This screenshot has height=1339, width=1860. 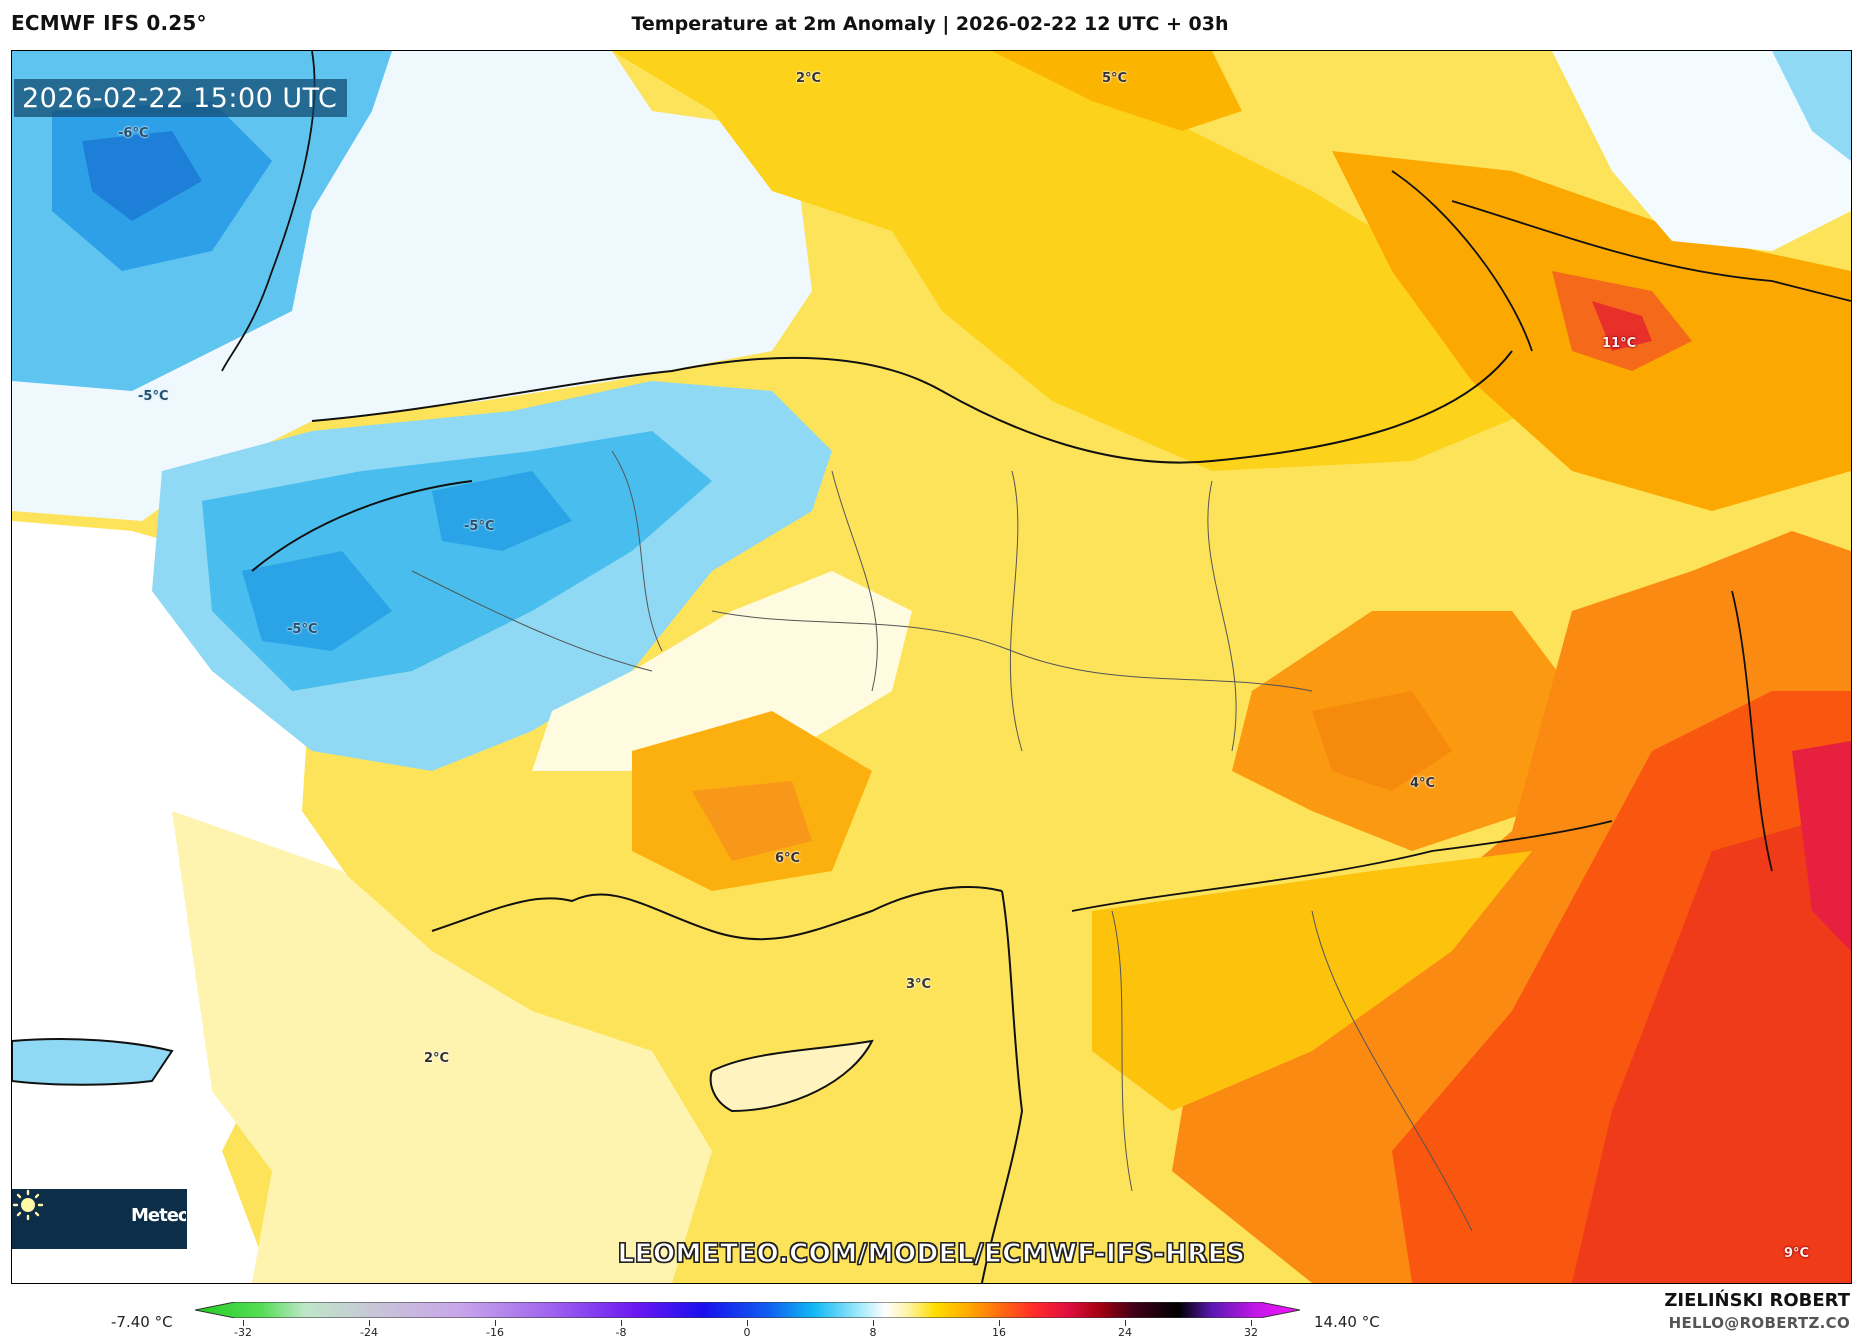 What do you see at coordinates (158, 1215) in the screenshot?
I see `logo-text: Meteo` at bounding box center [158, 1215].